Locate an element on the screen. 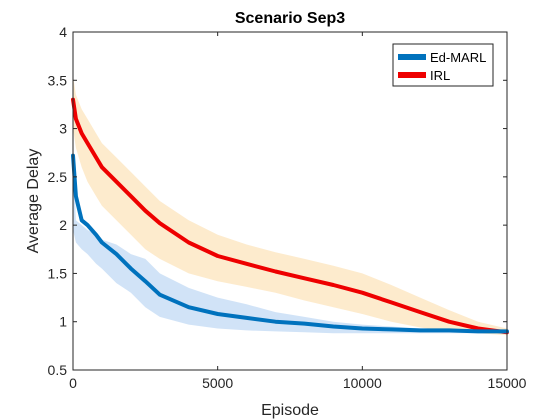 This screenshot has height=420, width=560. y-tick-label: 3.5 is located at coordinates (58, 80).